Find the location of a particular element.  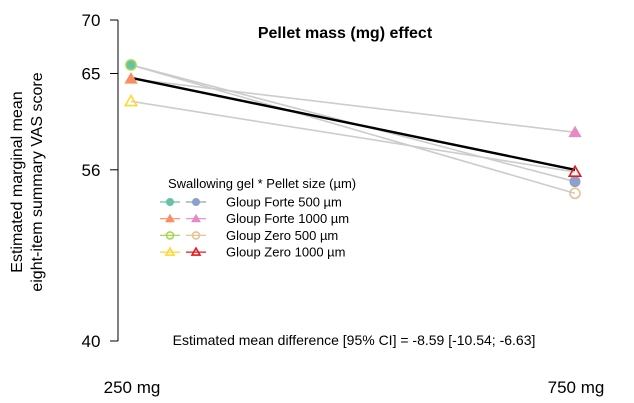

y-tick-label: 70 is located at coordinates (91, 20).